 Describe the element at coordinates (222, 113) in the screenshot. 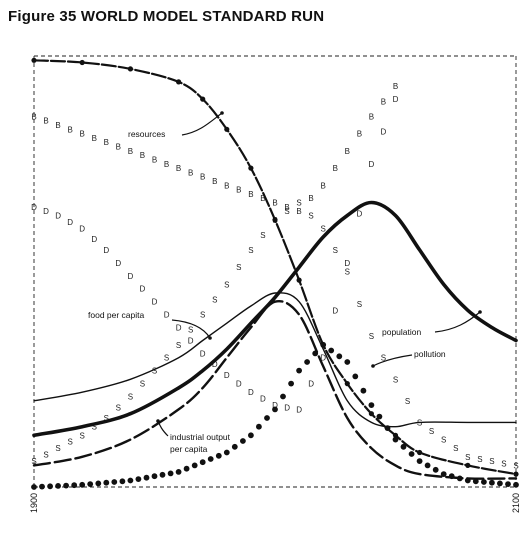

I see `arrow-head` at that location.